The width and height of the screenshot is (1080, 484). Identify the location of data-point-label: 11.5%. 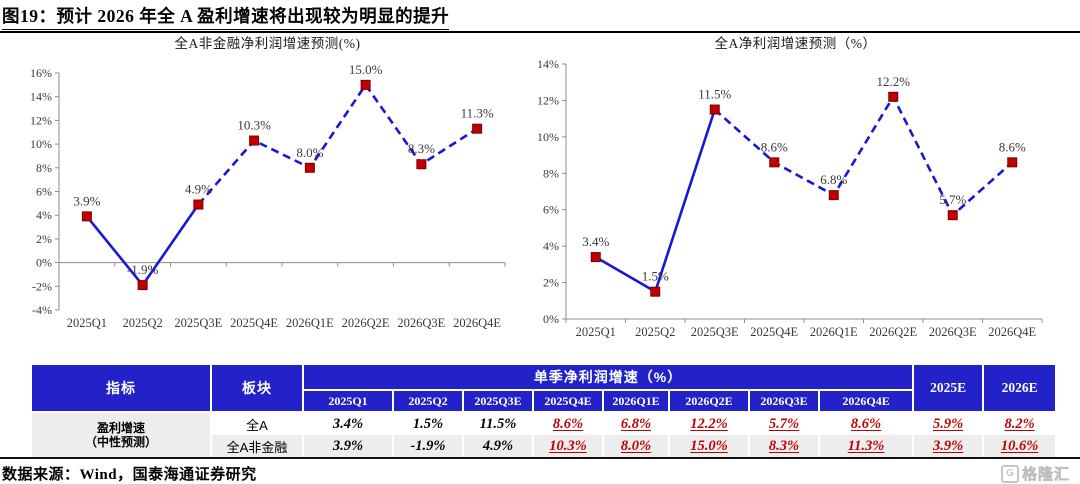
(714, 94).